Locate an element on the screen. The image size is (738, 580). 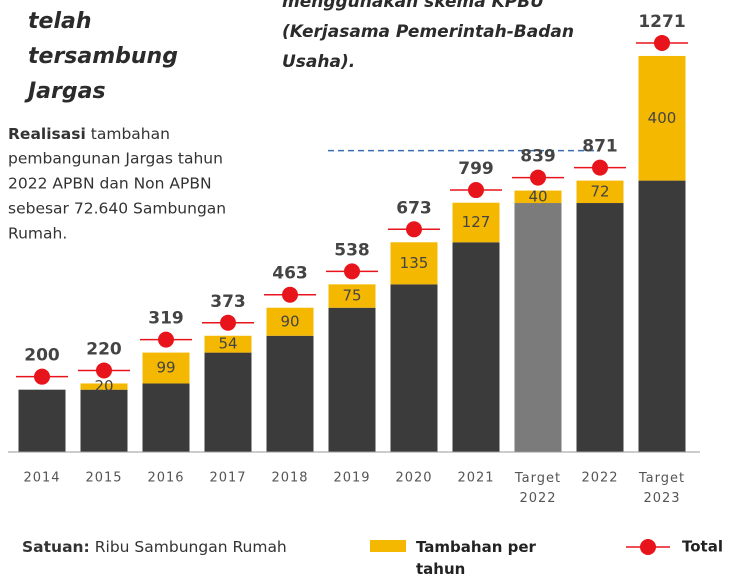
segment-label: 135 is located at coordinates (414, 263).